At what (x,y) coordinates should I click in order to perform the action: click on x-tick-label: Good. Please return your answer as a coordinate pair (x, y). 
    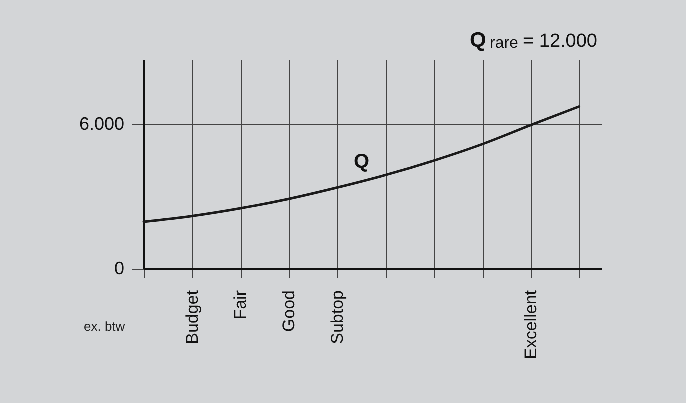
    Looking at the image, I should click on (289, 311).